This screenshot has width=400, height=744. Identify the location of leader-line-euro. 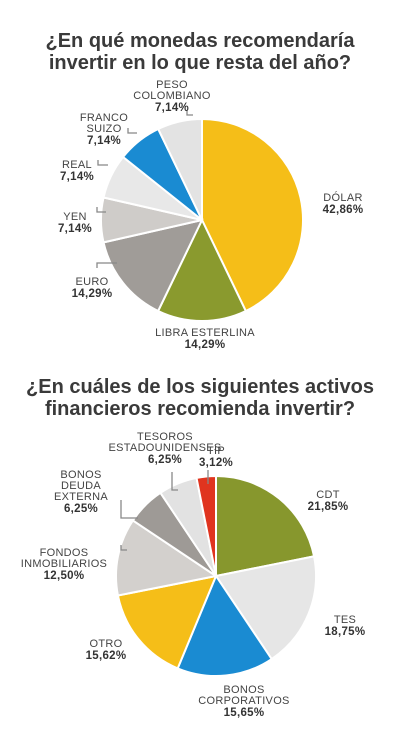
(106, 265).